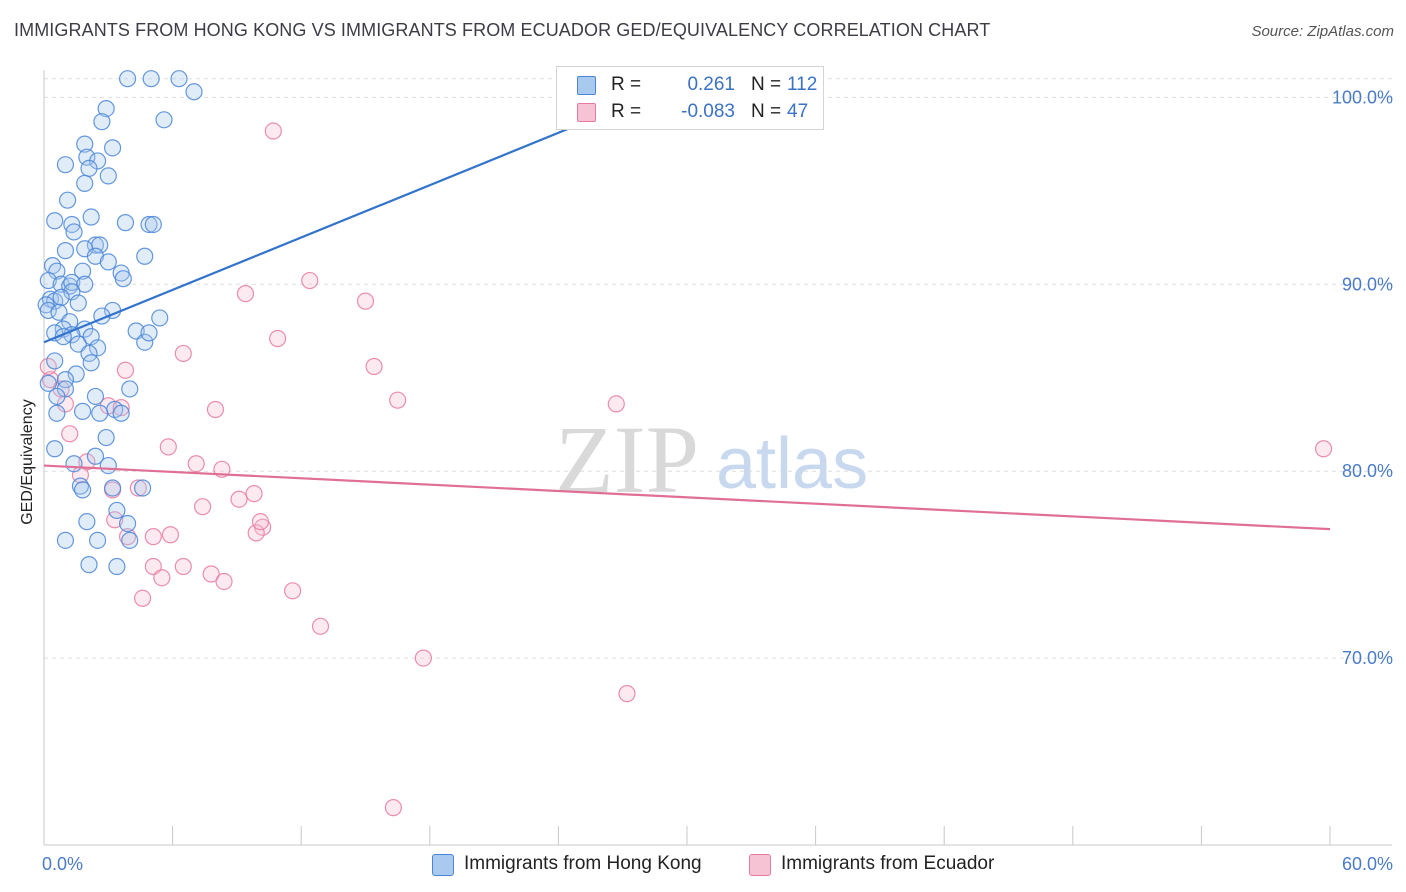 The height and width of the screenshot is (892, 1406). I want to click on y-tick-label: 90.0%, so click(1367, 284).